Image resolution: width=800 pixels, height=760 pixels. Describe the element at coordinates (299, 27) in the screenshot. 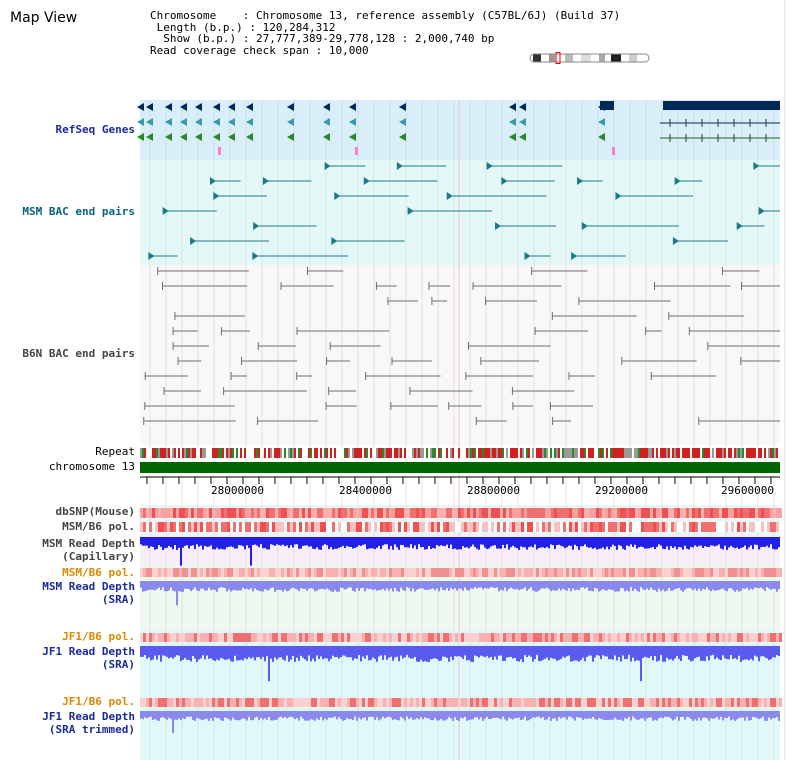

I see `length-value: 120,284,312` at that location.